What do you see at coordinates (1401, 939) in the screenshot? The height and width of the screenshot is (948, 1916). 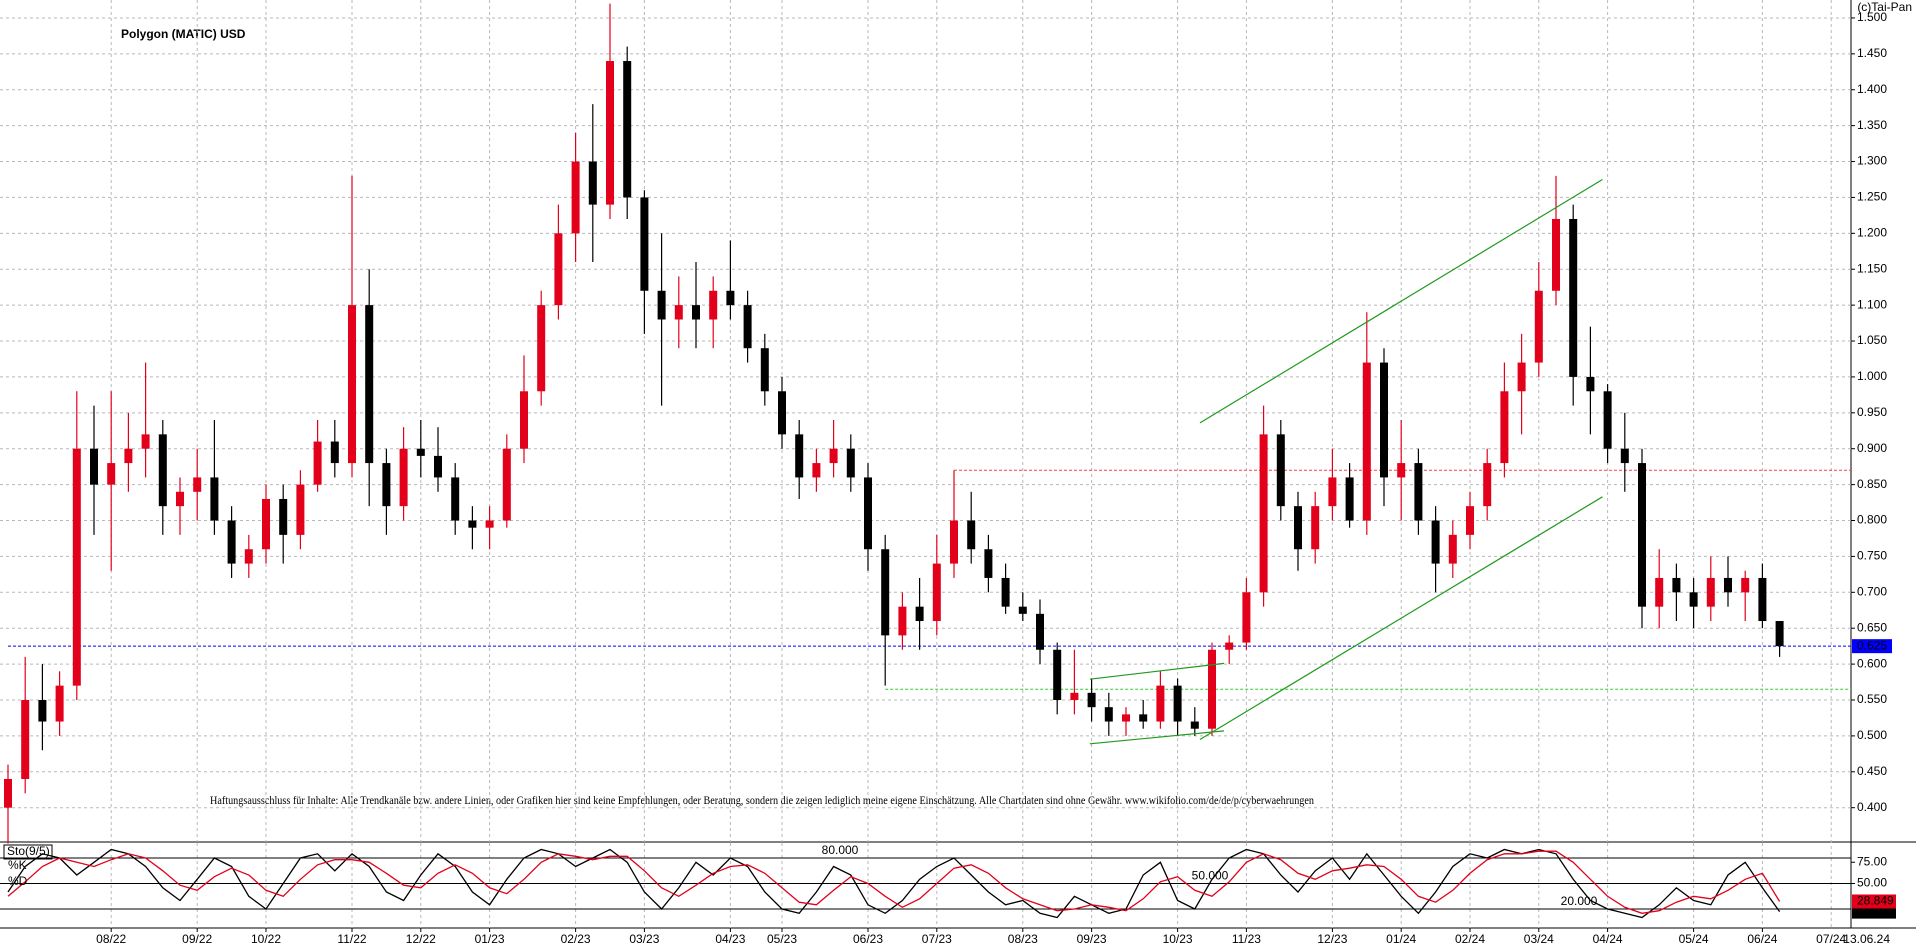 I see `x-tick-label: 01/24` at bounding box center [1401, 939].